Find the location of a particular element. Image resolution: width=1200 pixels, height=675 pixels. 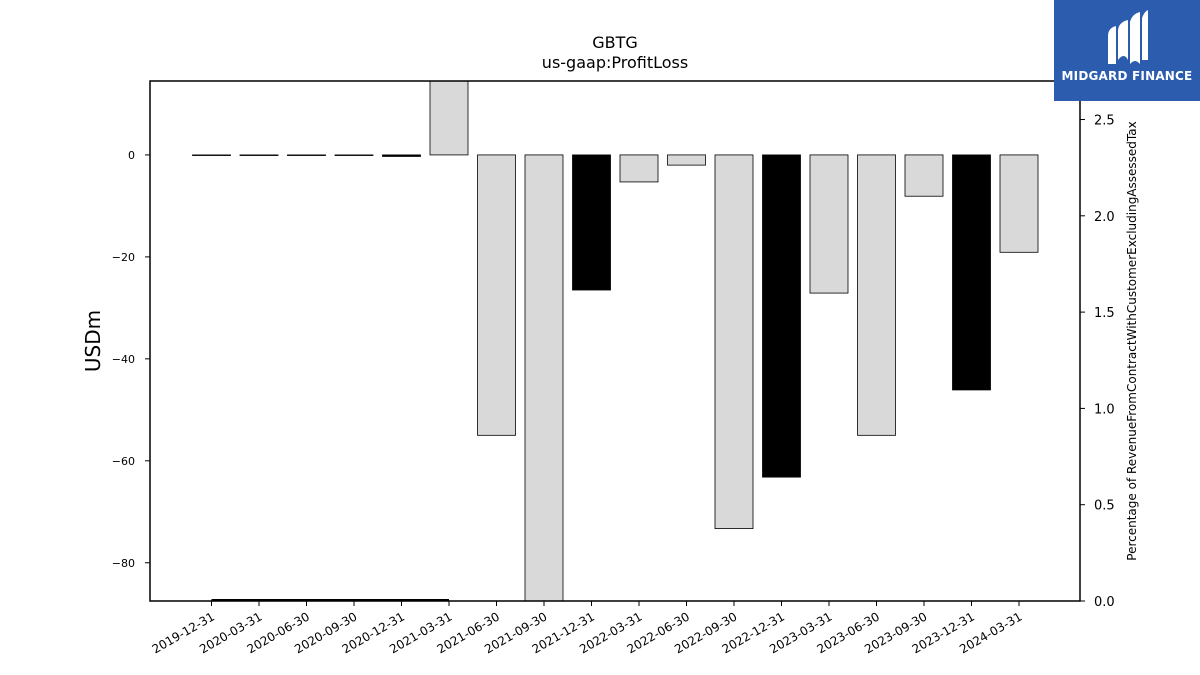

y2-tick-label: 0.5 is located at coordinates (1104, 506).